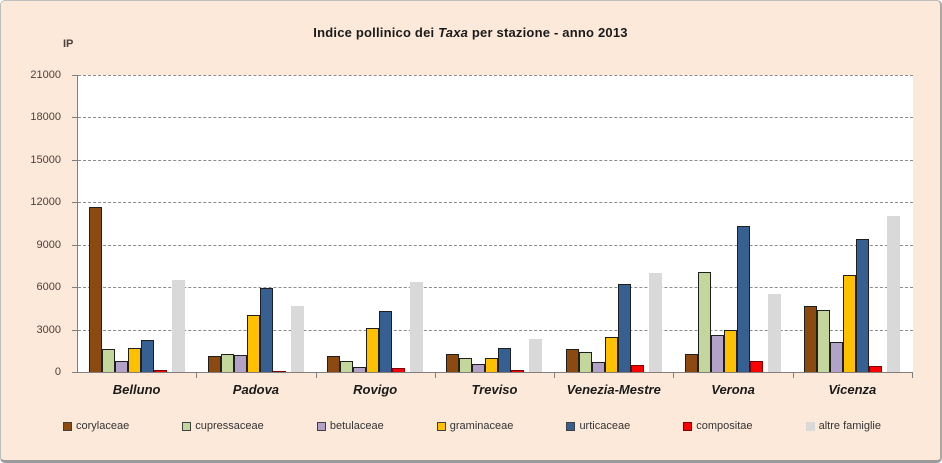  I want to click on bar-group-rovigo, so click(375, 223).